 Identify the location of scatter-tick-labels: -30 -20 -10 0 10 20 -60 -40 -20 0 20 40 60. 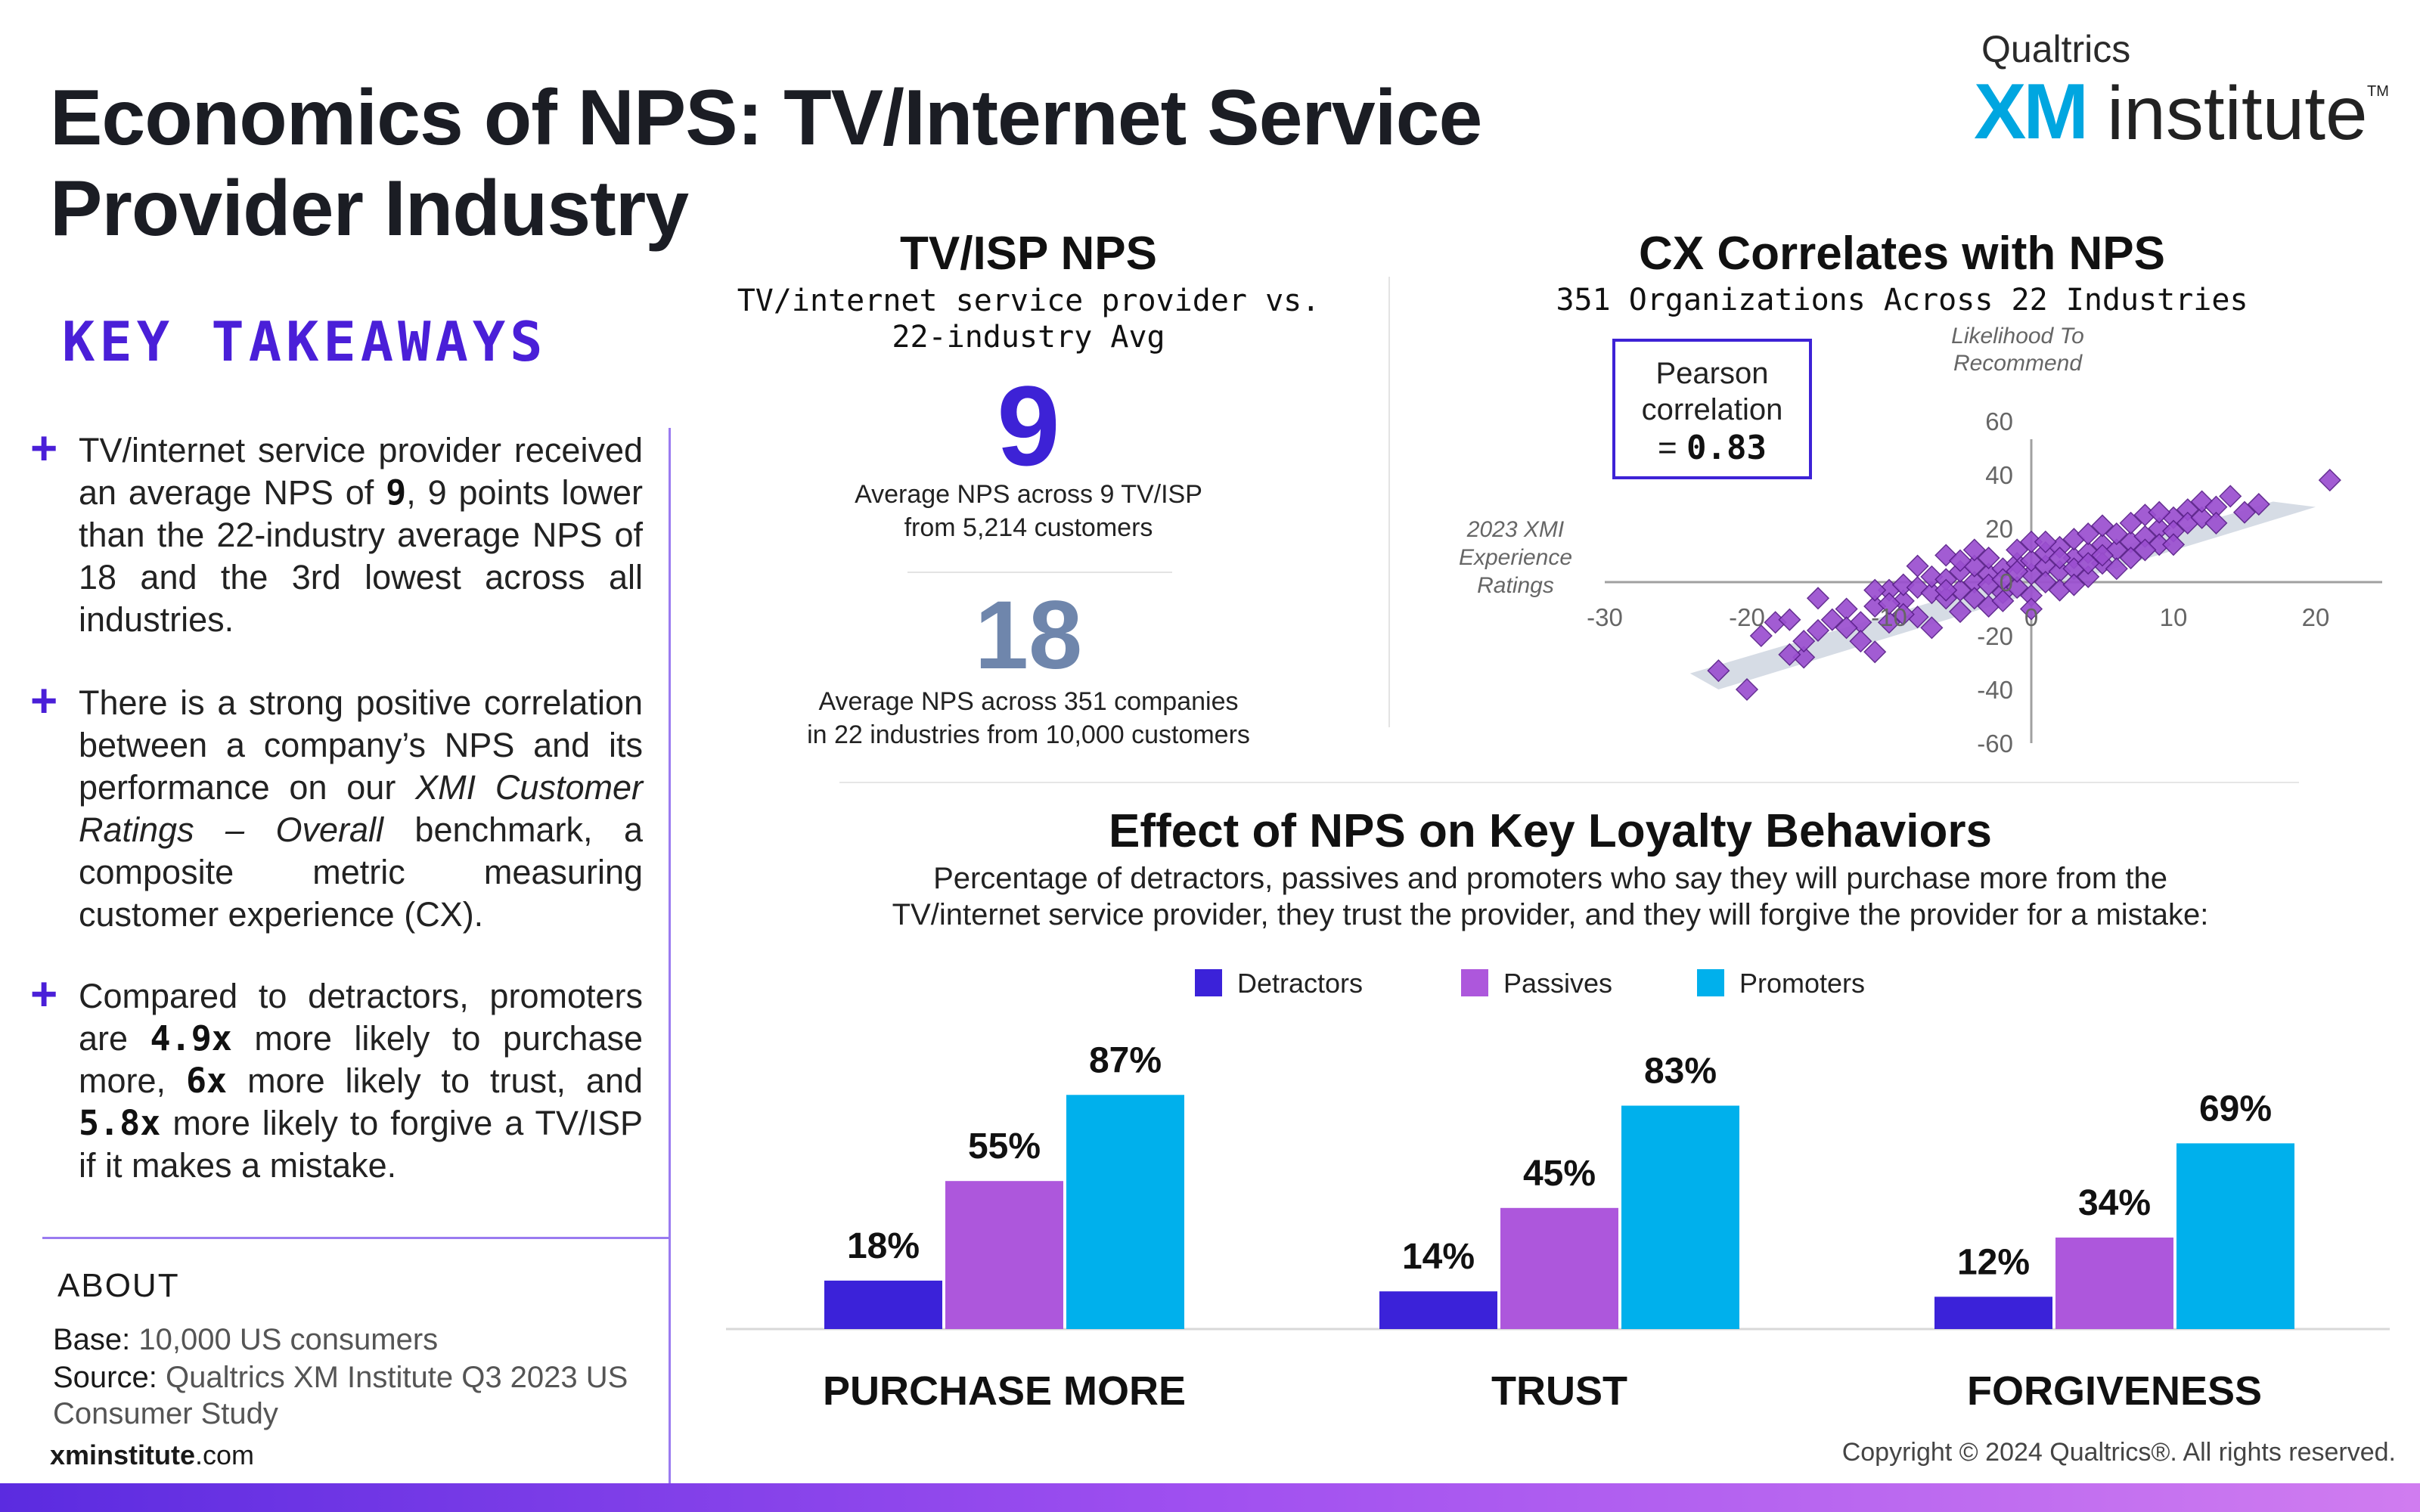
(1958, 583).